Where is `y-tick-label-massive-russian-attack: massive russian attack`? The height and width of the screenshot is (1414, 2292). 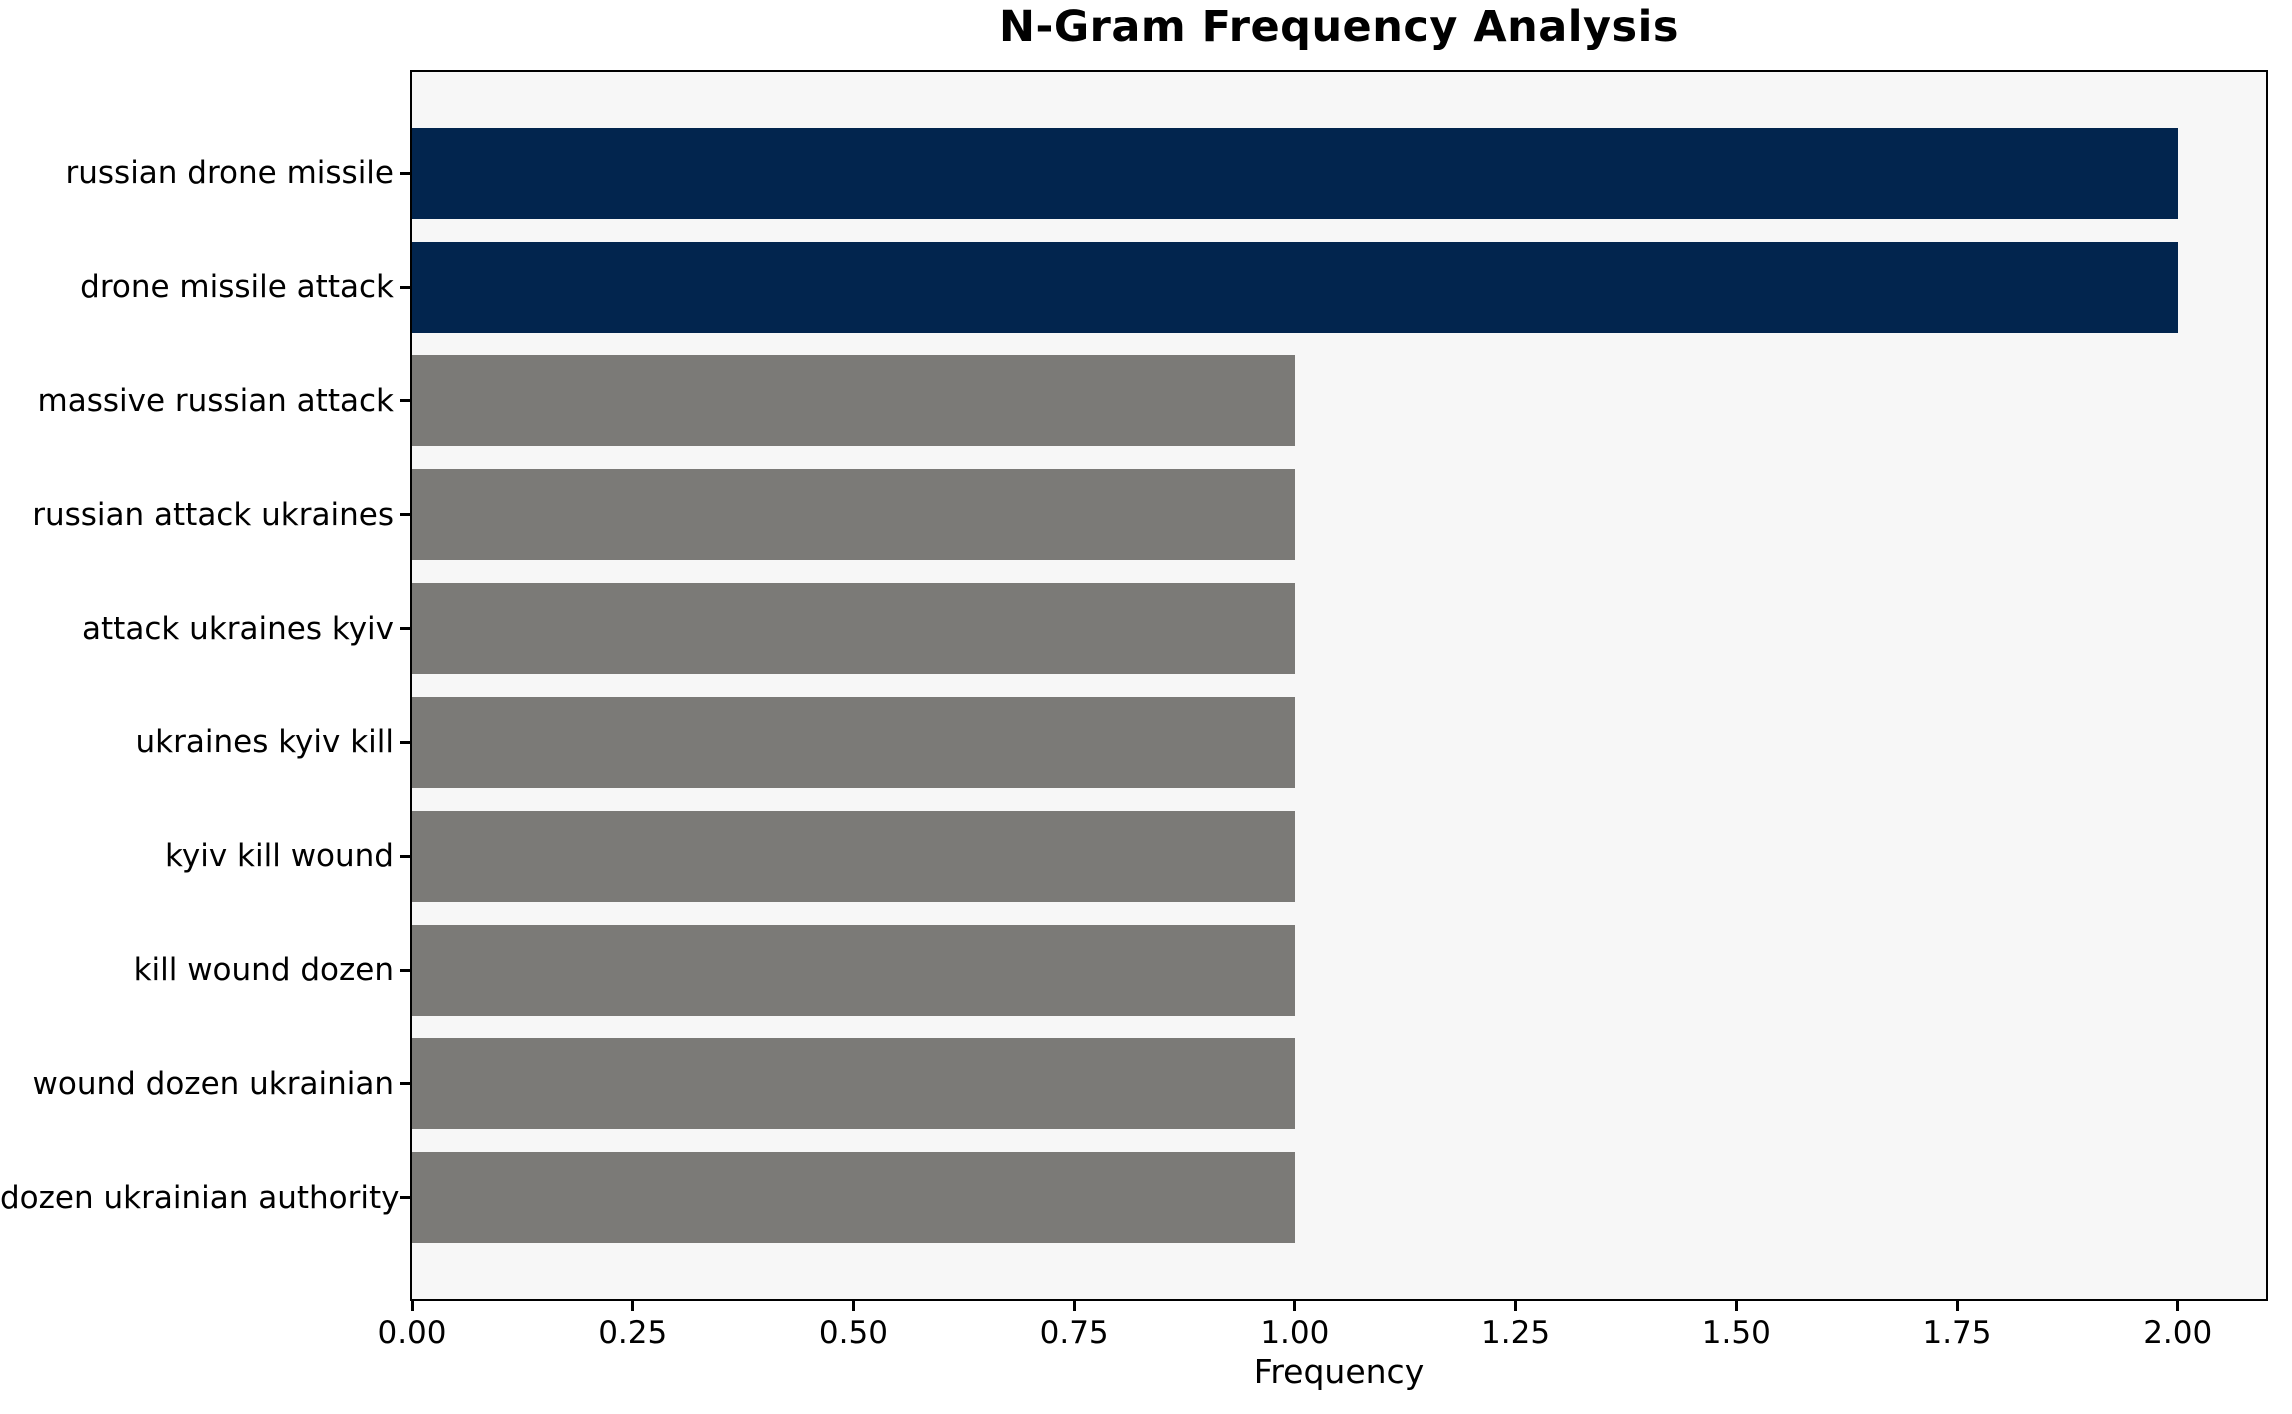 y-tick-label-massive-russian-attack: massive russian attack is located at coordinates (216, 400).